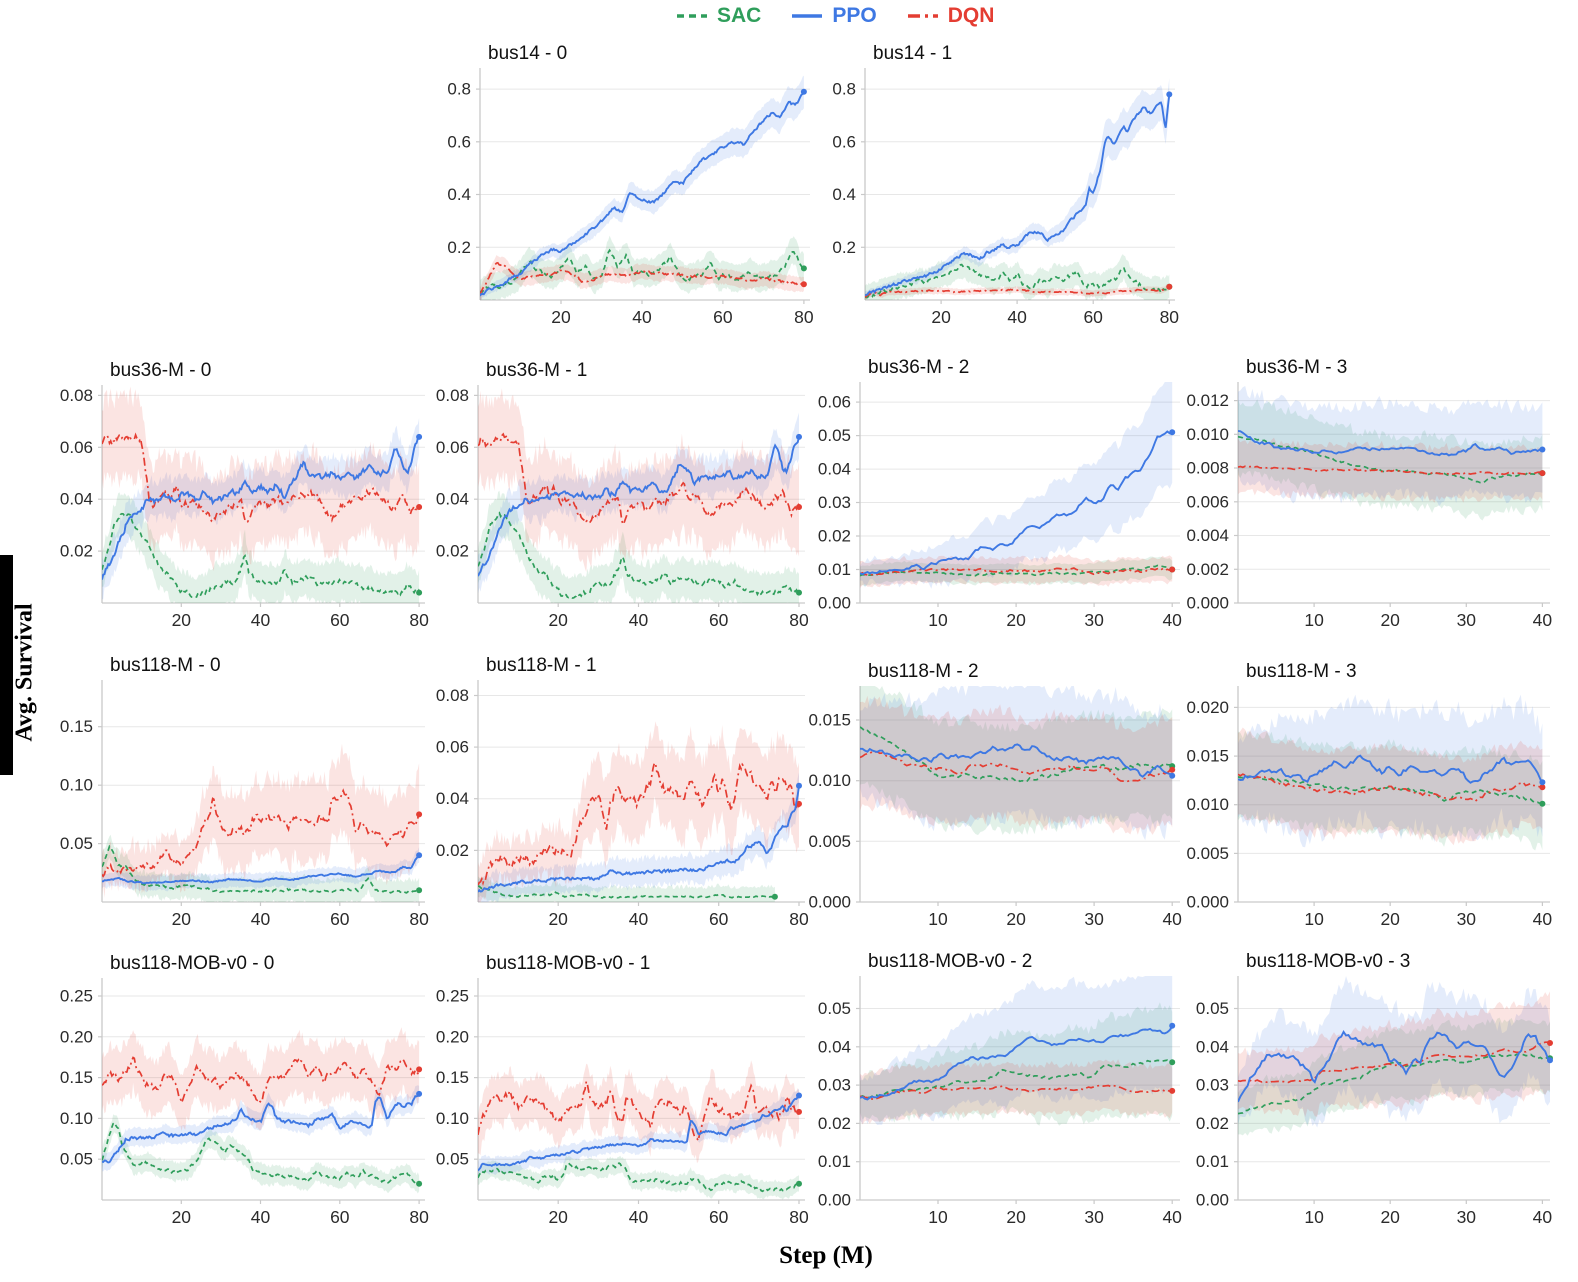 The width and height of the screenshot is (1578, 1282). What do you see at coordinates (622, 792) in the screenshot?
I see `chart-svg-bus118-M-1: 0.02 0.04 0.06 0.08 20 40 60 80 bus118-M - 1` at bounding box center [622, 792].